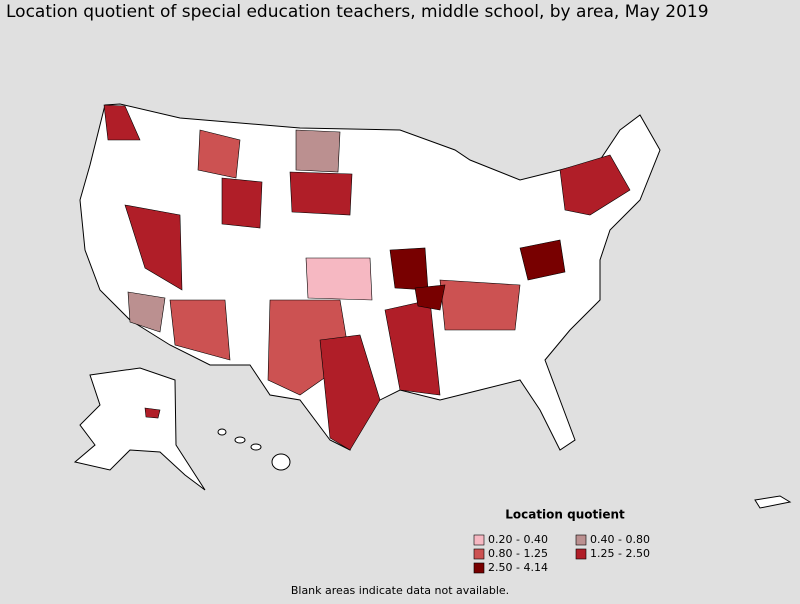  I want to click on legend-label: 0.80 - 1.25, so click(518, 553).